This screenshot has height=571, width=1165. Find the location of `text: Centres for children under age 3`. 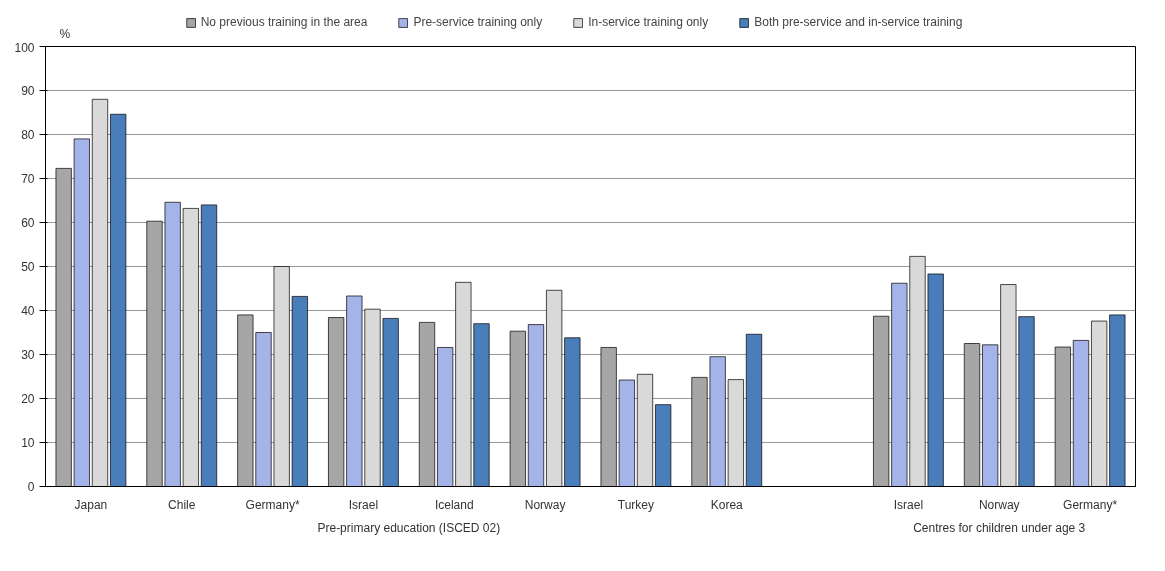

text: Centres for children under age 3 is located at coordinates (999, 527).